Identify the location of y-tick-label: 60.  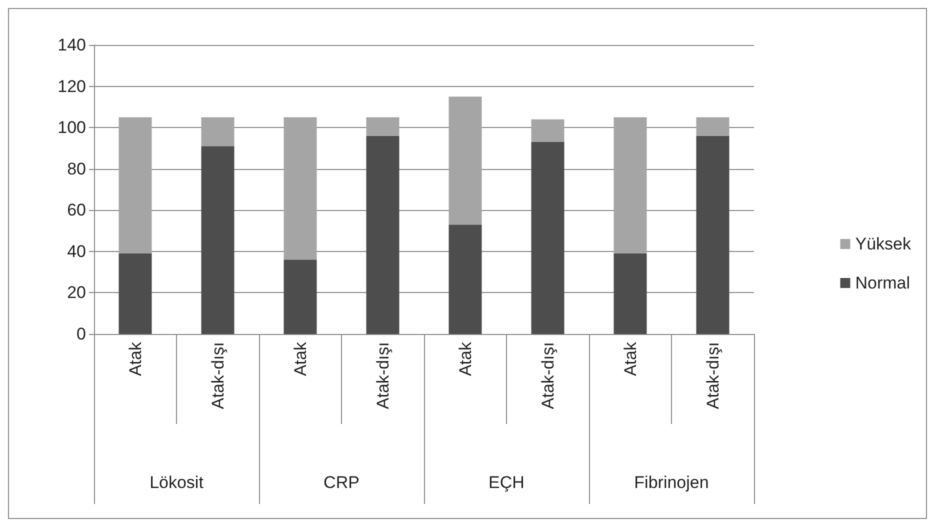
(76, 210).